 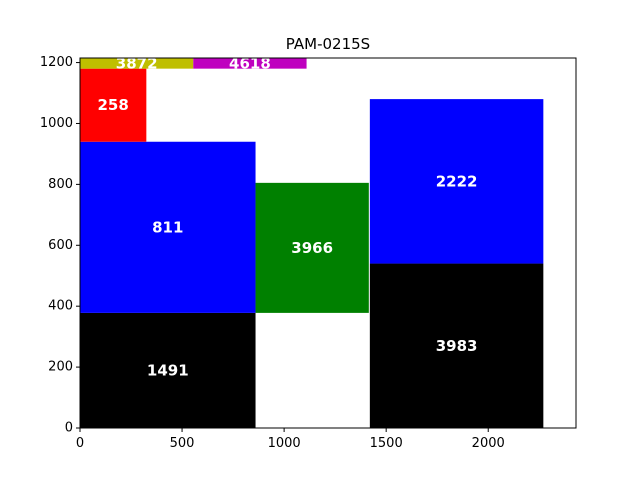 I want to click on rect-label-1491: 1491, so click(x=168, y=370).